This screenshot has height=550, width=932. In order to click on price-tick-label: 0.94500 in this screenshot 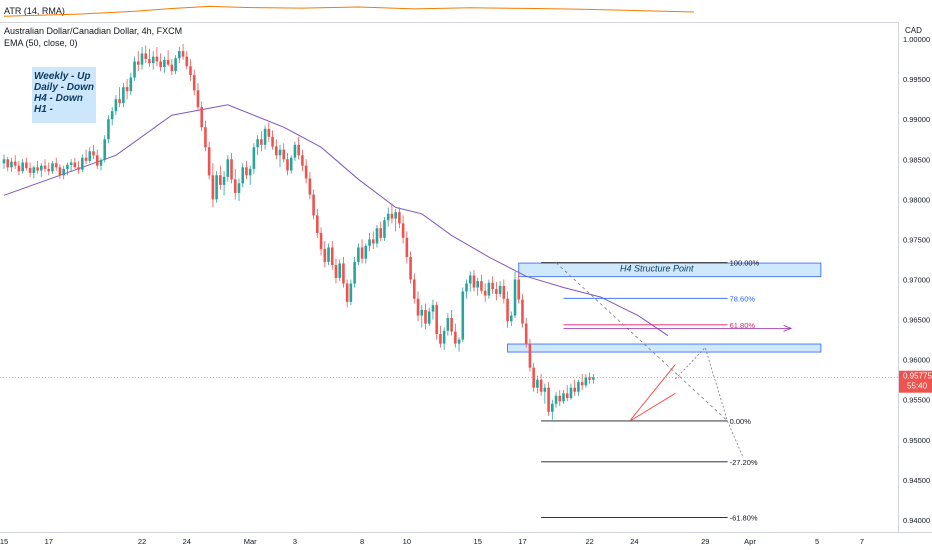, I will do `click(916, 480)`.